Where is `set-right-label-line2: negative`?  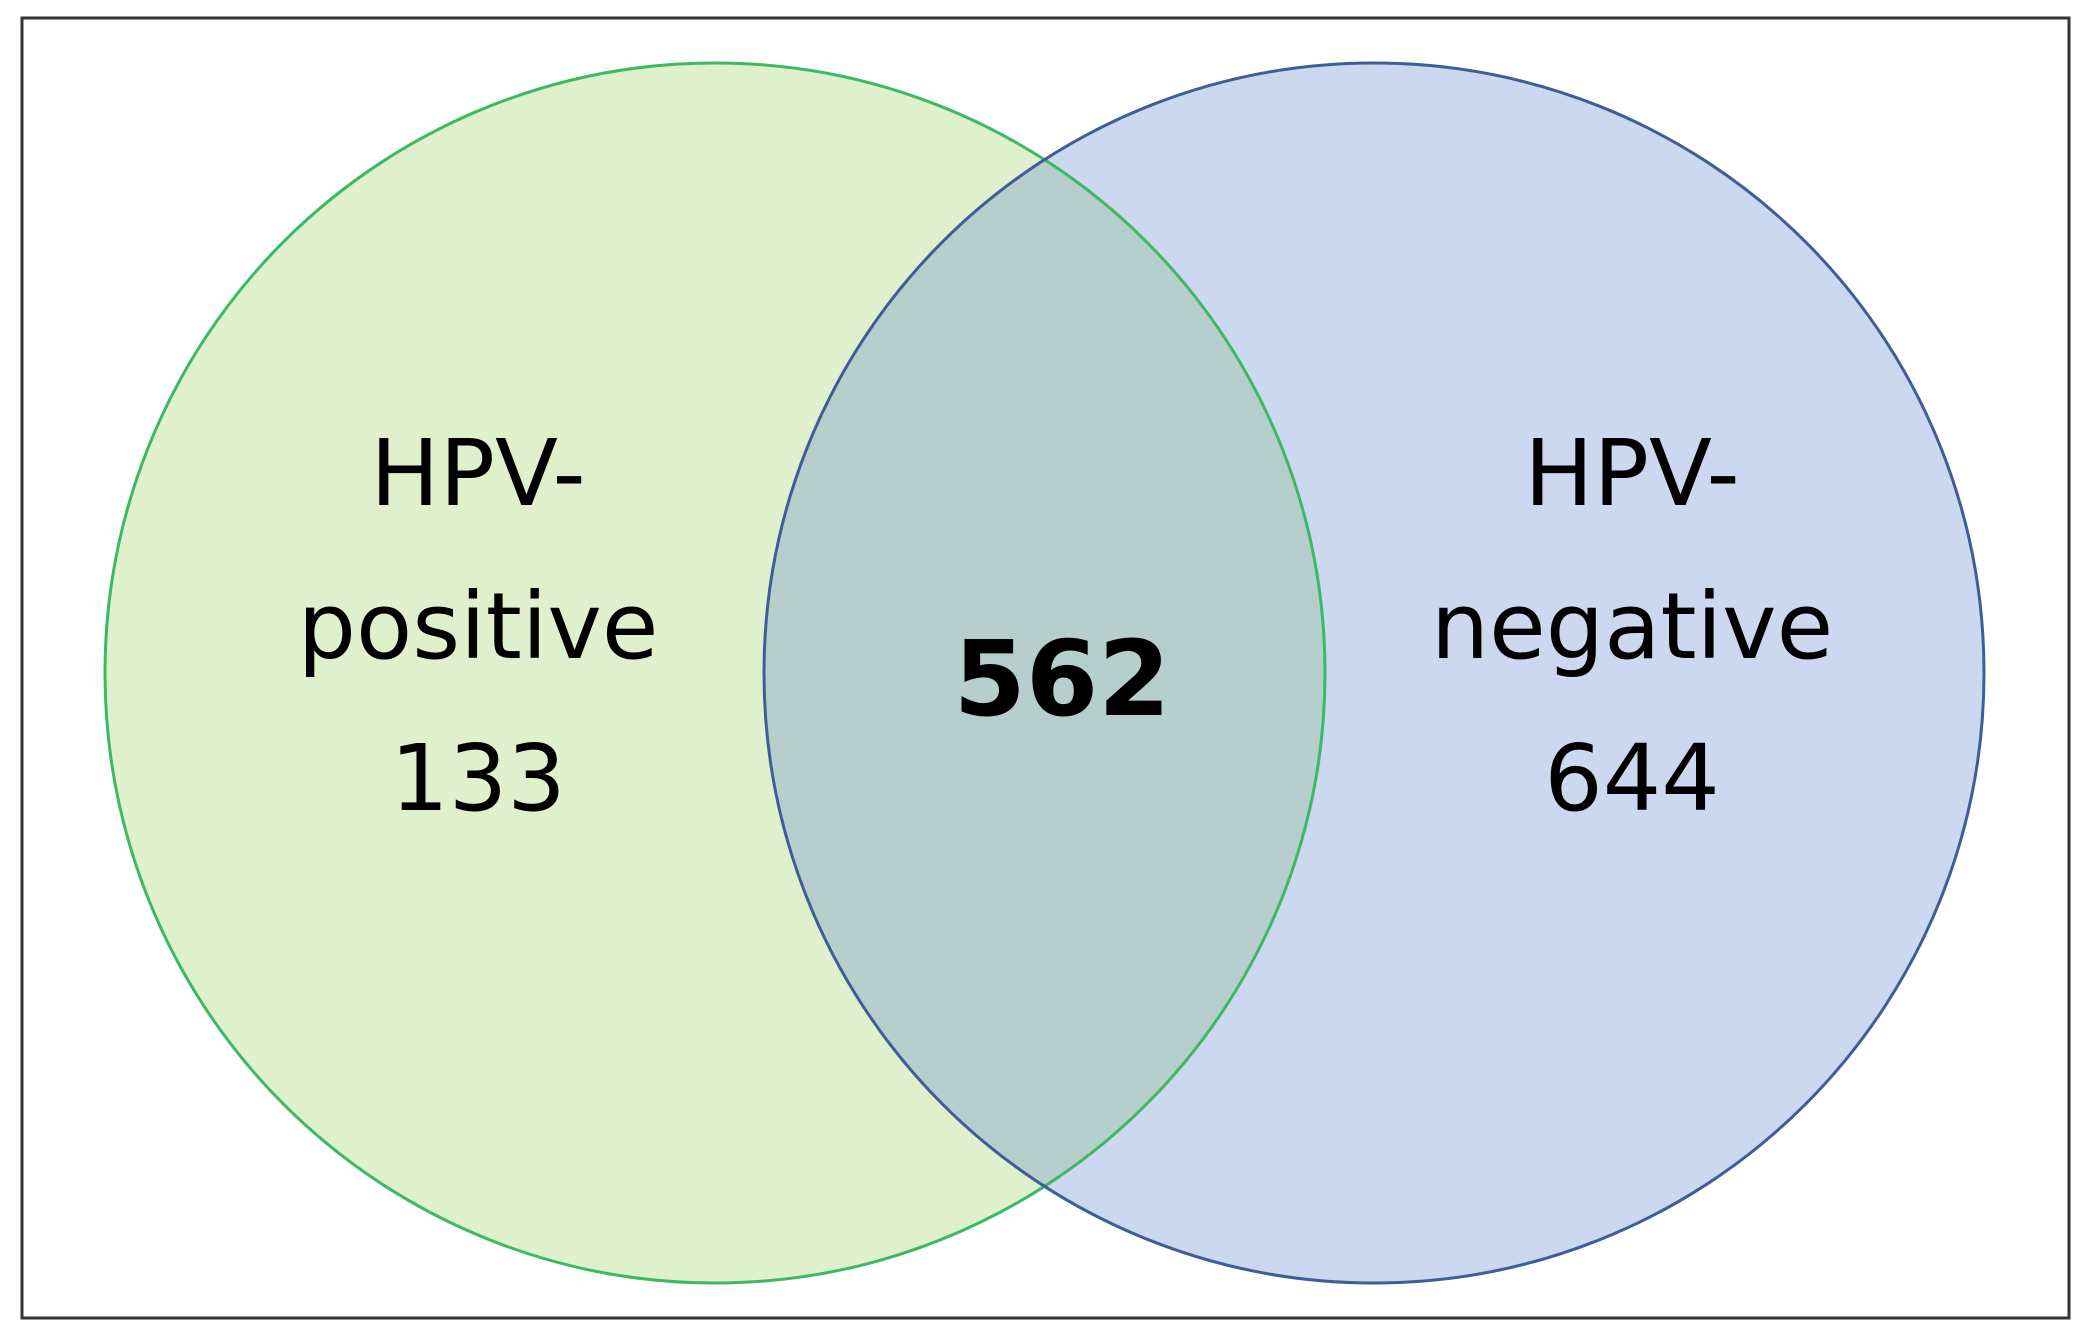
set-right-label-line2: negative is located at coordinates (1632, 626).